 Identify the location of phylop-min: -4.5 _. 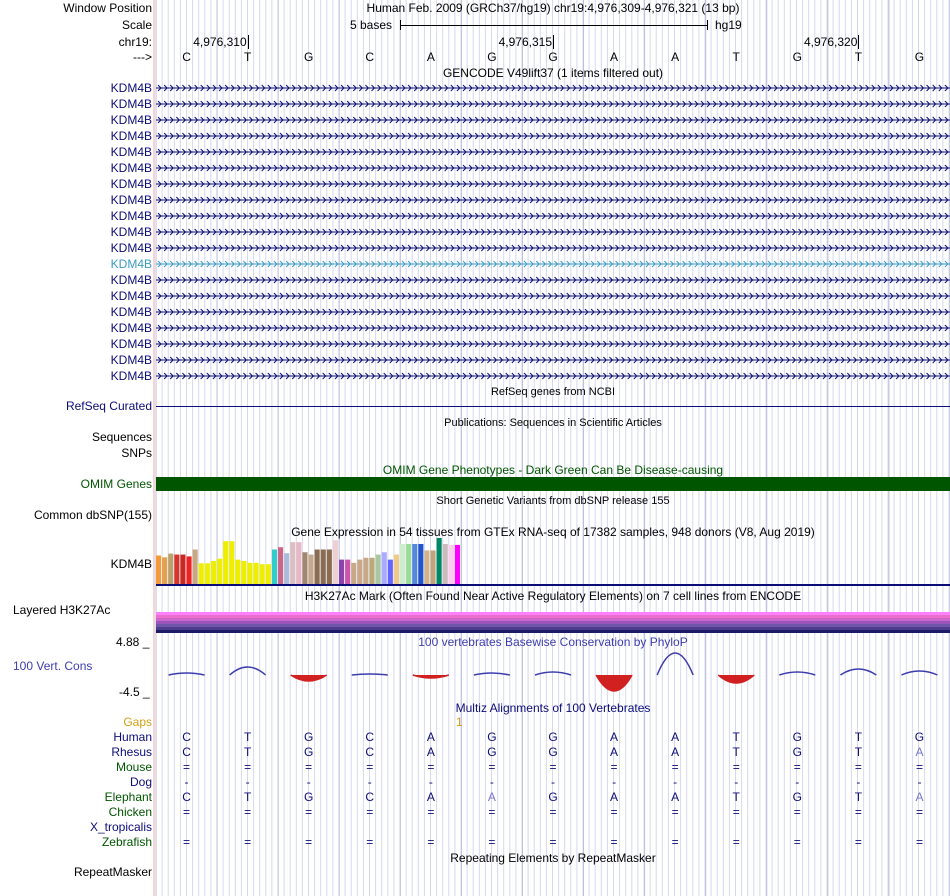
(134, 692).